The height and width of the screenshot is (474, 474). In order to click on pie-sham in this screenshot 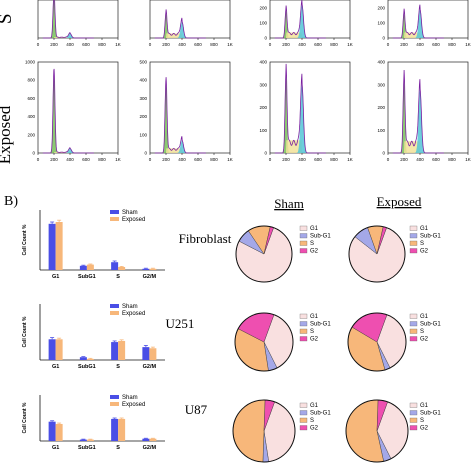, I will do `click(264, 431)`.